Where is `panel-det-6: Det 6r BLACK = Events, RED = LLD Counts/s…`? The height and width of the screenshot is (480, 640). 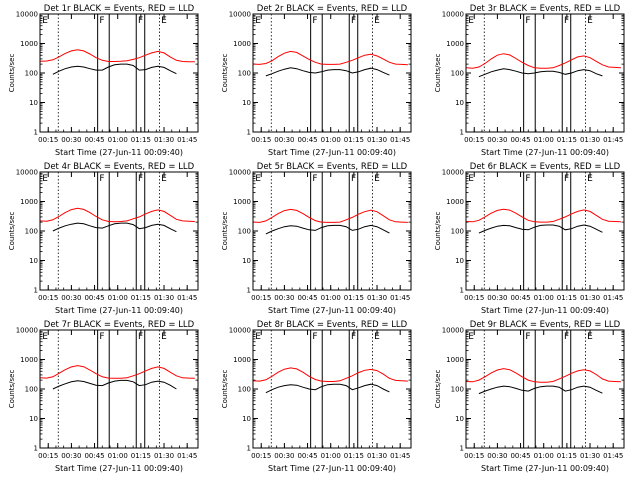 panel-det-6: Det 6r BLACK = Events, RED = LLD Counts/s… is located at coordinates (529, 238).